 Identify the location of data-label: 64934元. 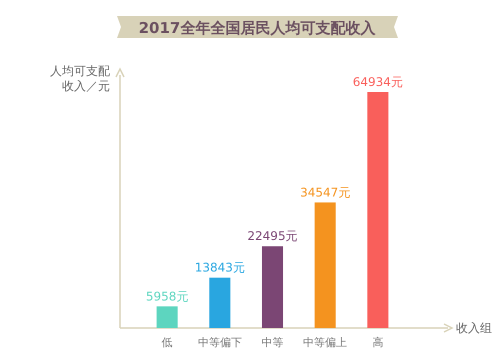
(377, 82).